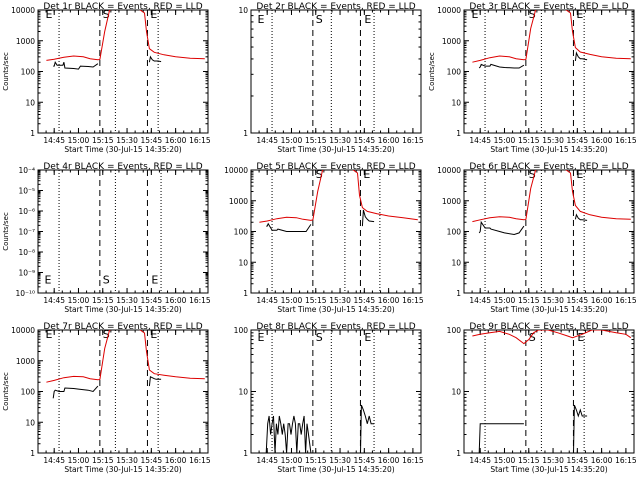 This screenshot has height=480, width=640. Describe the element at coordinates (26, 273) in the screenshot. I see `y-tick-label: 10⁻⁹` at that location.